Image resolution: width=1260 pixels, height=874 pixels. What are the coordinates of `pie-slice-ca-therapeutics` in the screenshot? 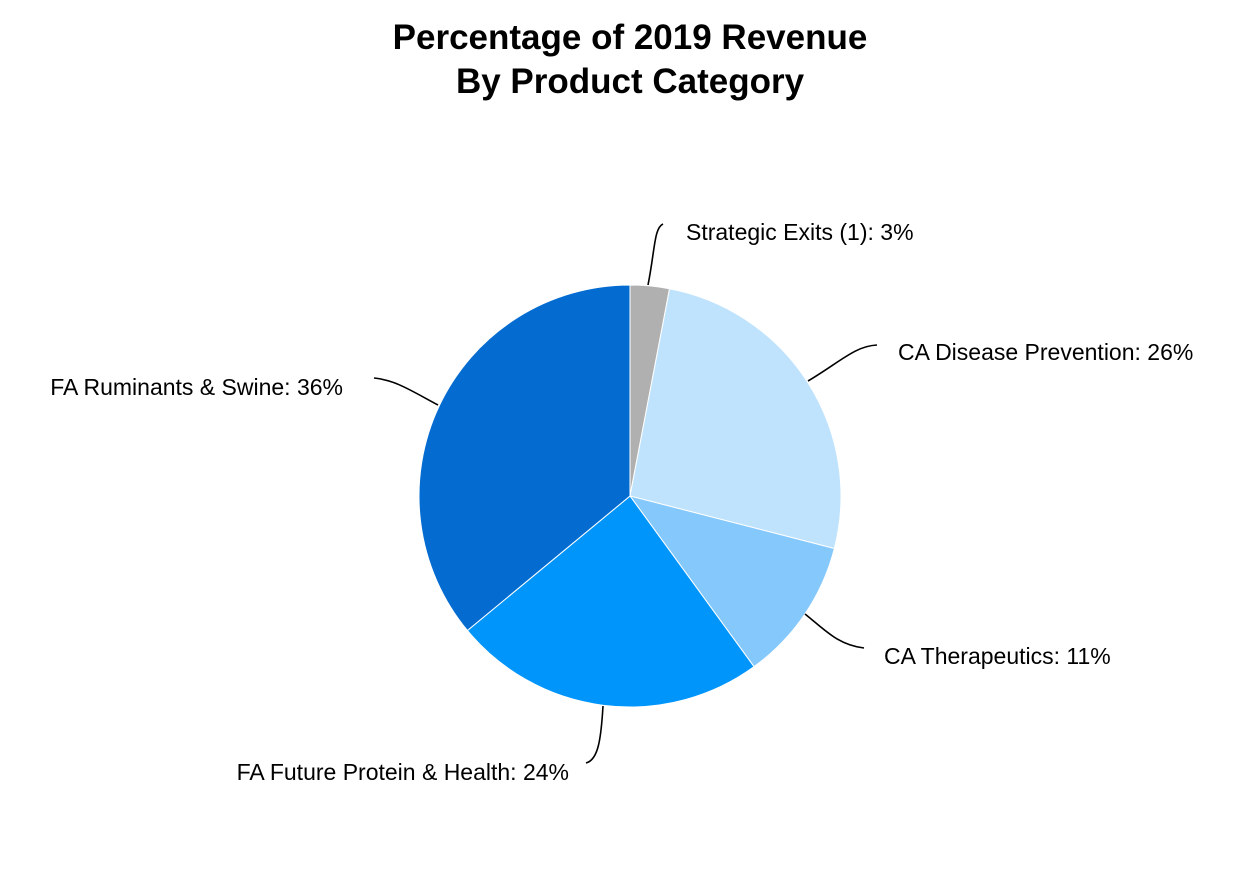 It's located at (731, 581).